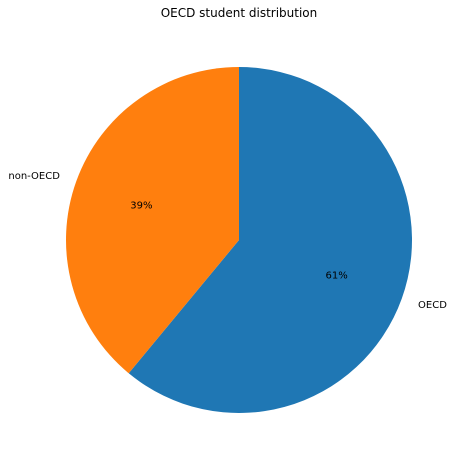  Describe the element at coordinates (239, 13) in the screenshot. I see `chart-title: OECD student distribution` at that location.